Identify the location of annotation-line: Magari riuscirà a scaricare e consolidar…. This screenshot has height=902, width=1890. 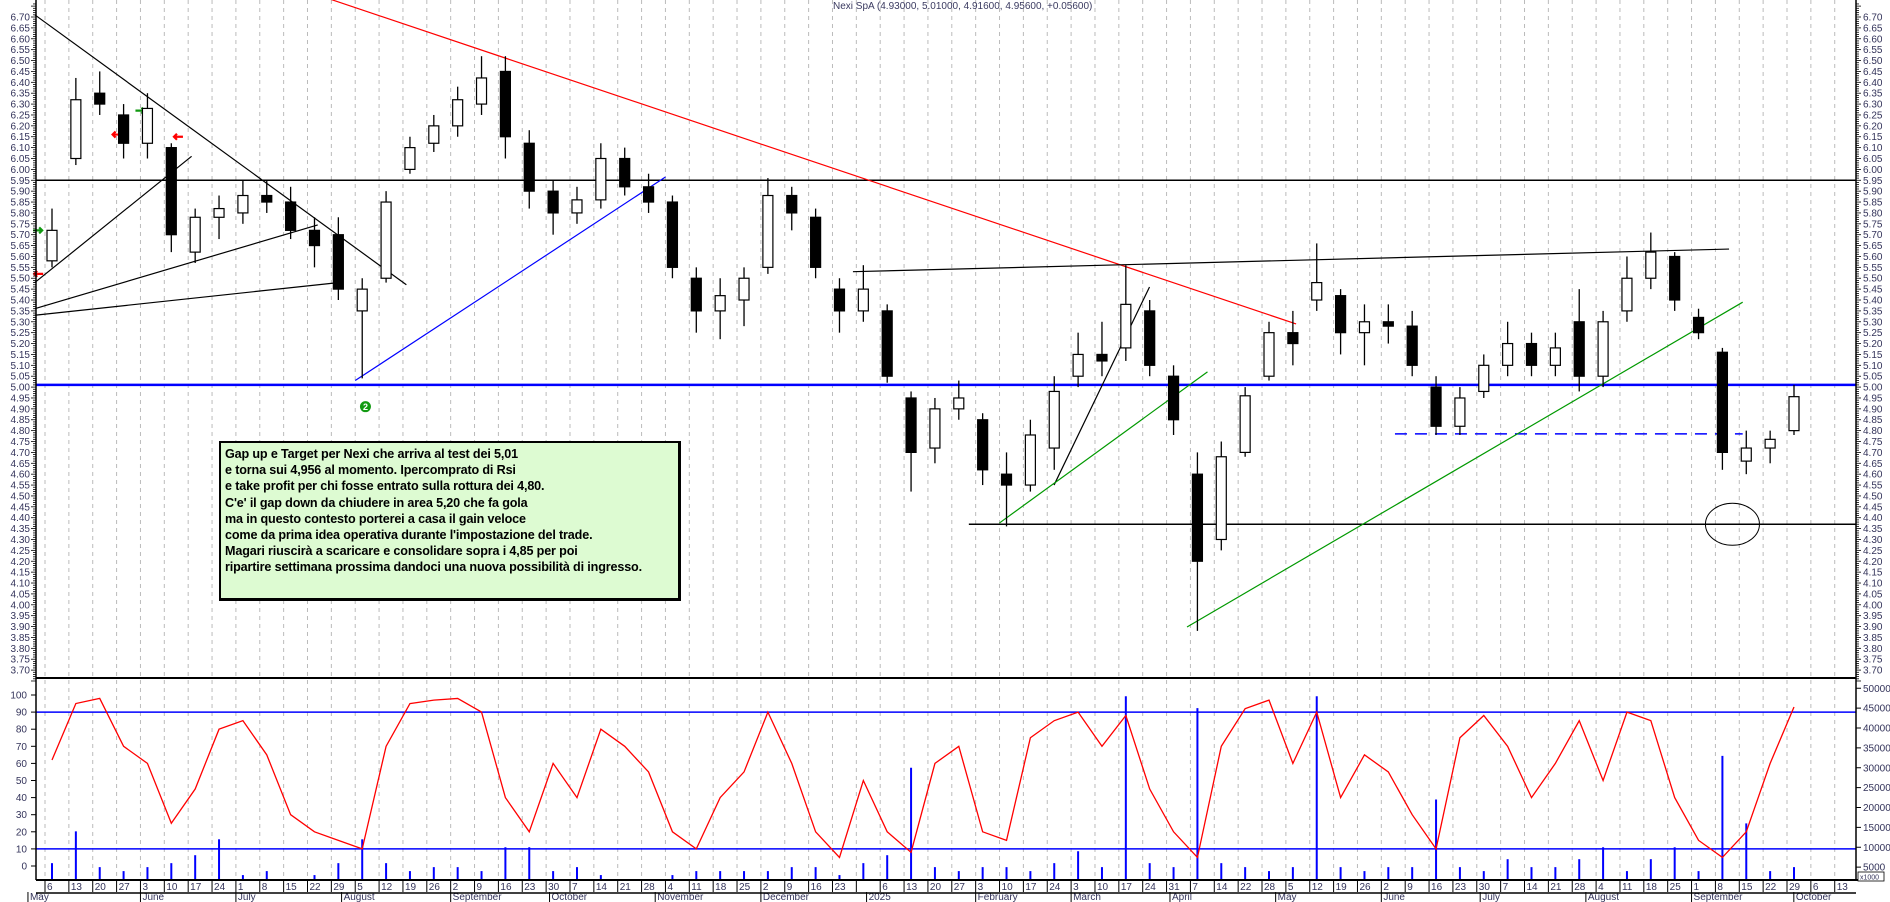
(401, 551).